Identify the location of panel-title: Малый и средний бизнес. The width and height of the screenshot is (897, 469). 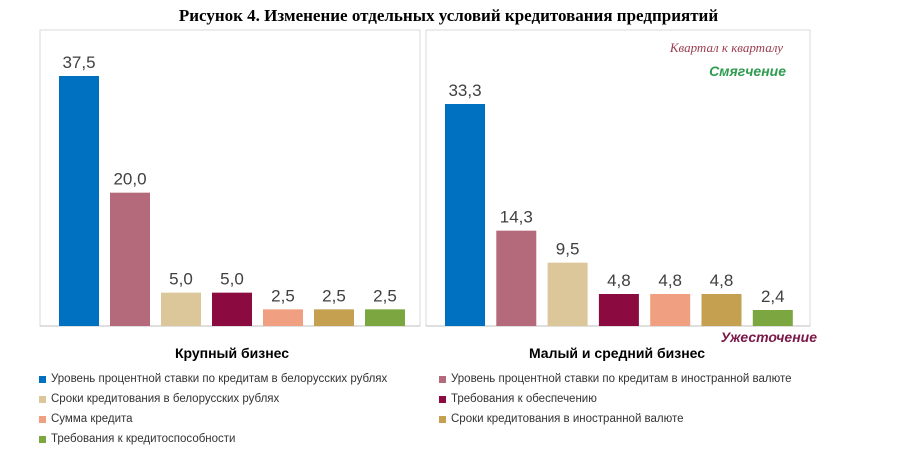
(617, 353).